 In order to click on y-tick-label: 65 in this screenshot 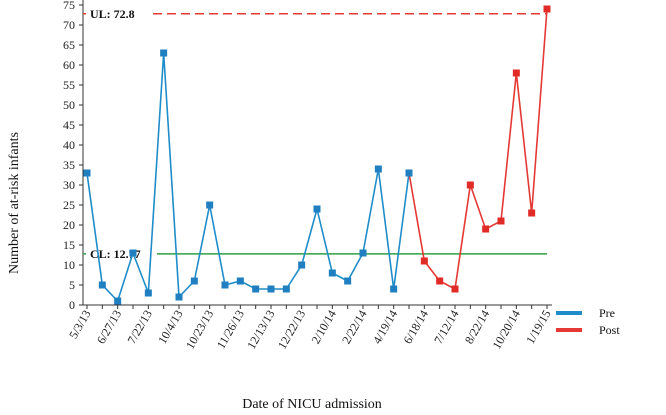, I will do `click(69, 45)`.